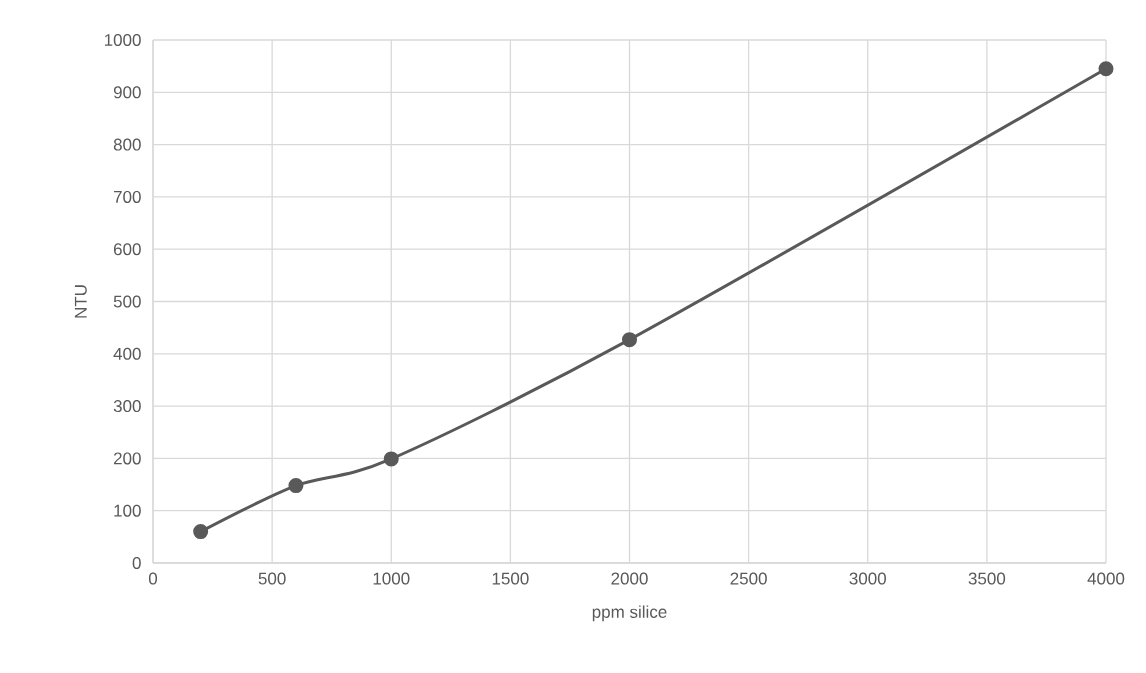 The height and width of the screenshot is (673, 1146). What do you see at coordinates (510, 578) in the screenshot?
I see `x-tick-label: 1500` at bounding box center [510, 578].